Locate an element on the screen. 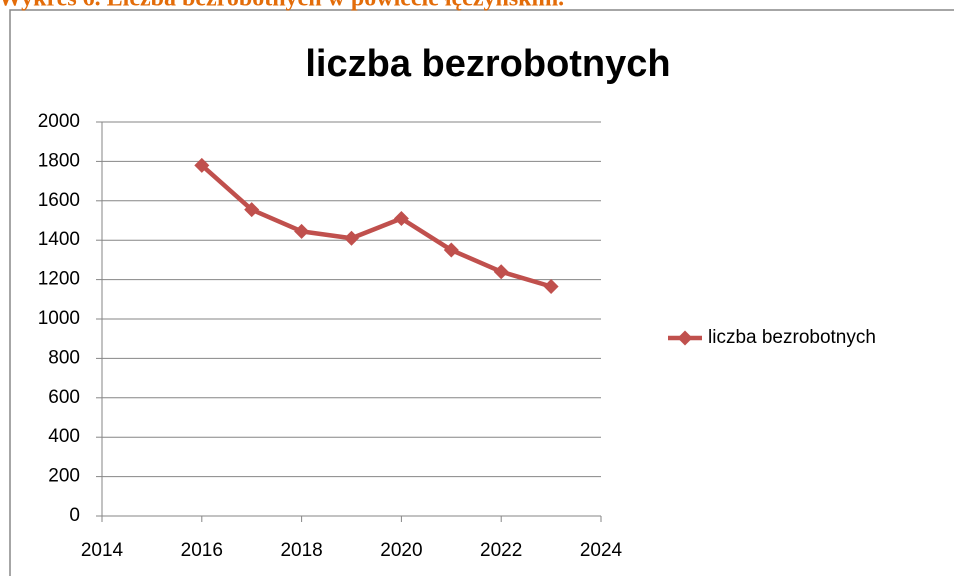 The height and width of the screenshot is (576, 954). y-tick-label: 200 is located at coordinates (64, 476).